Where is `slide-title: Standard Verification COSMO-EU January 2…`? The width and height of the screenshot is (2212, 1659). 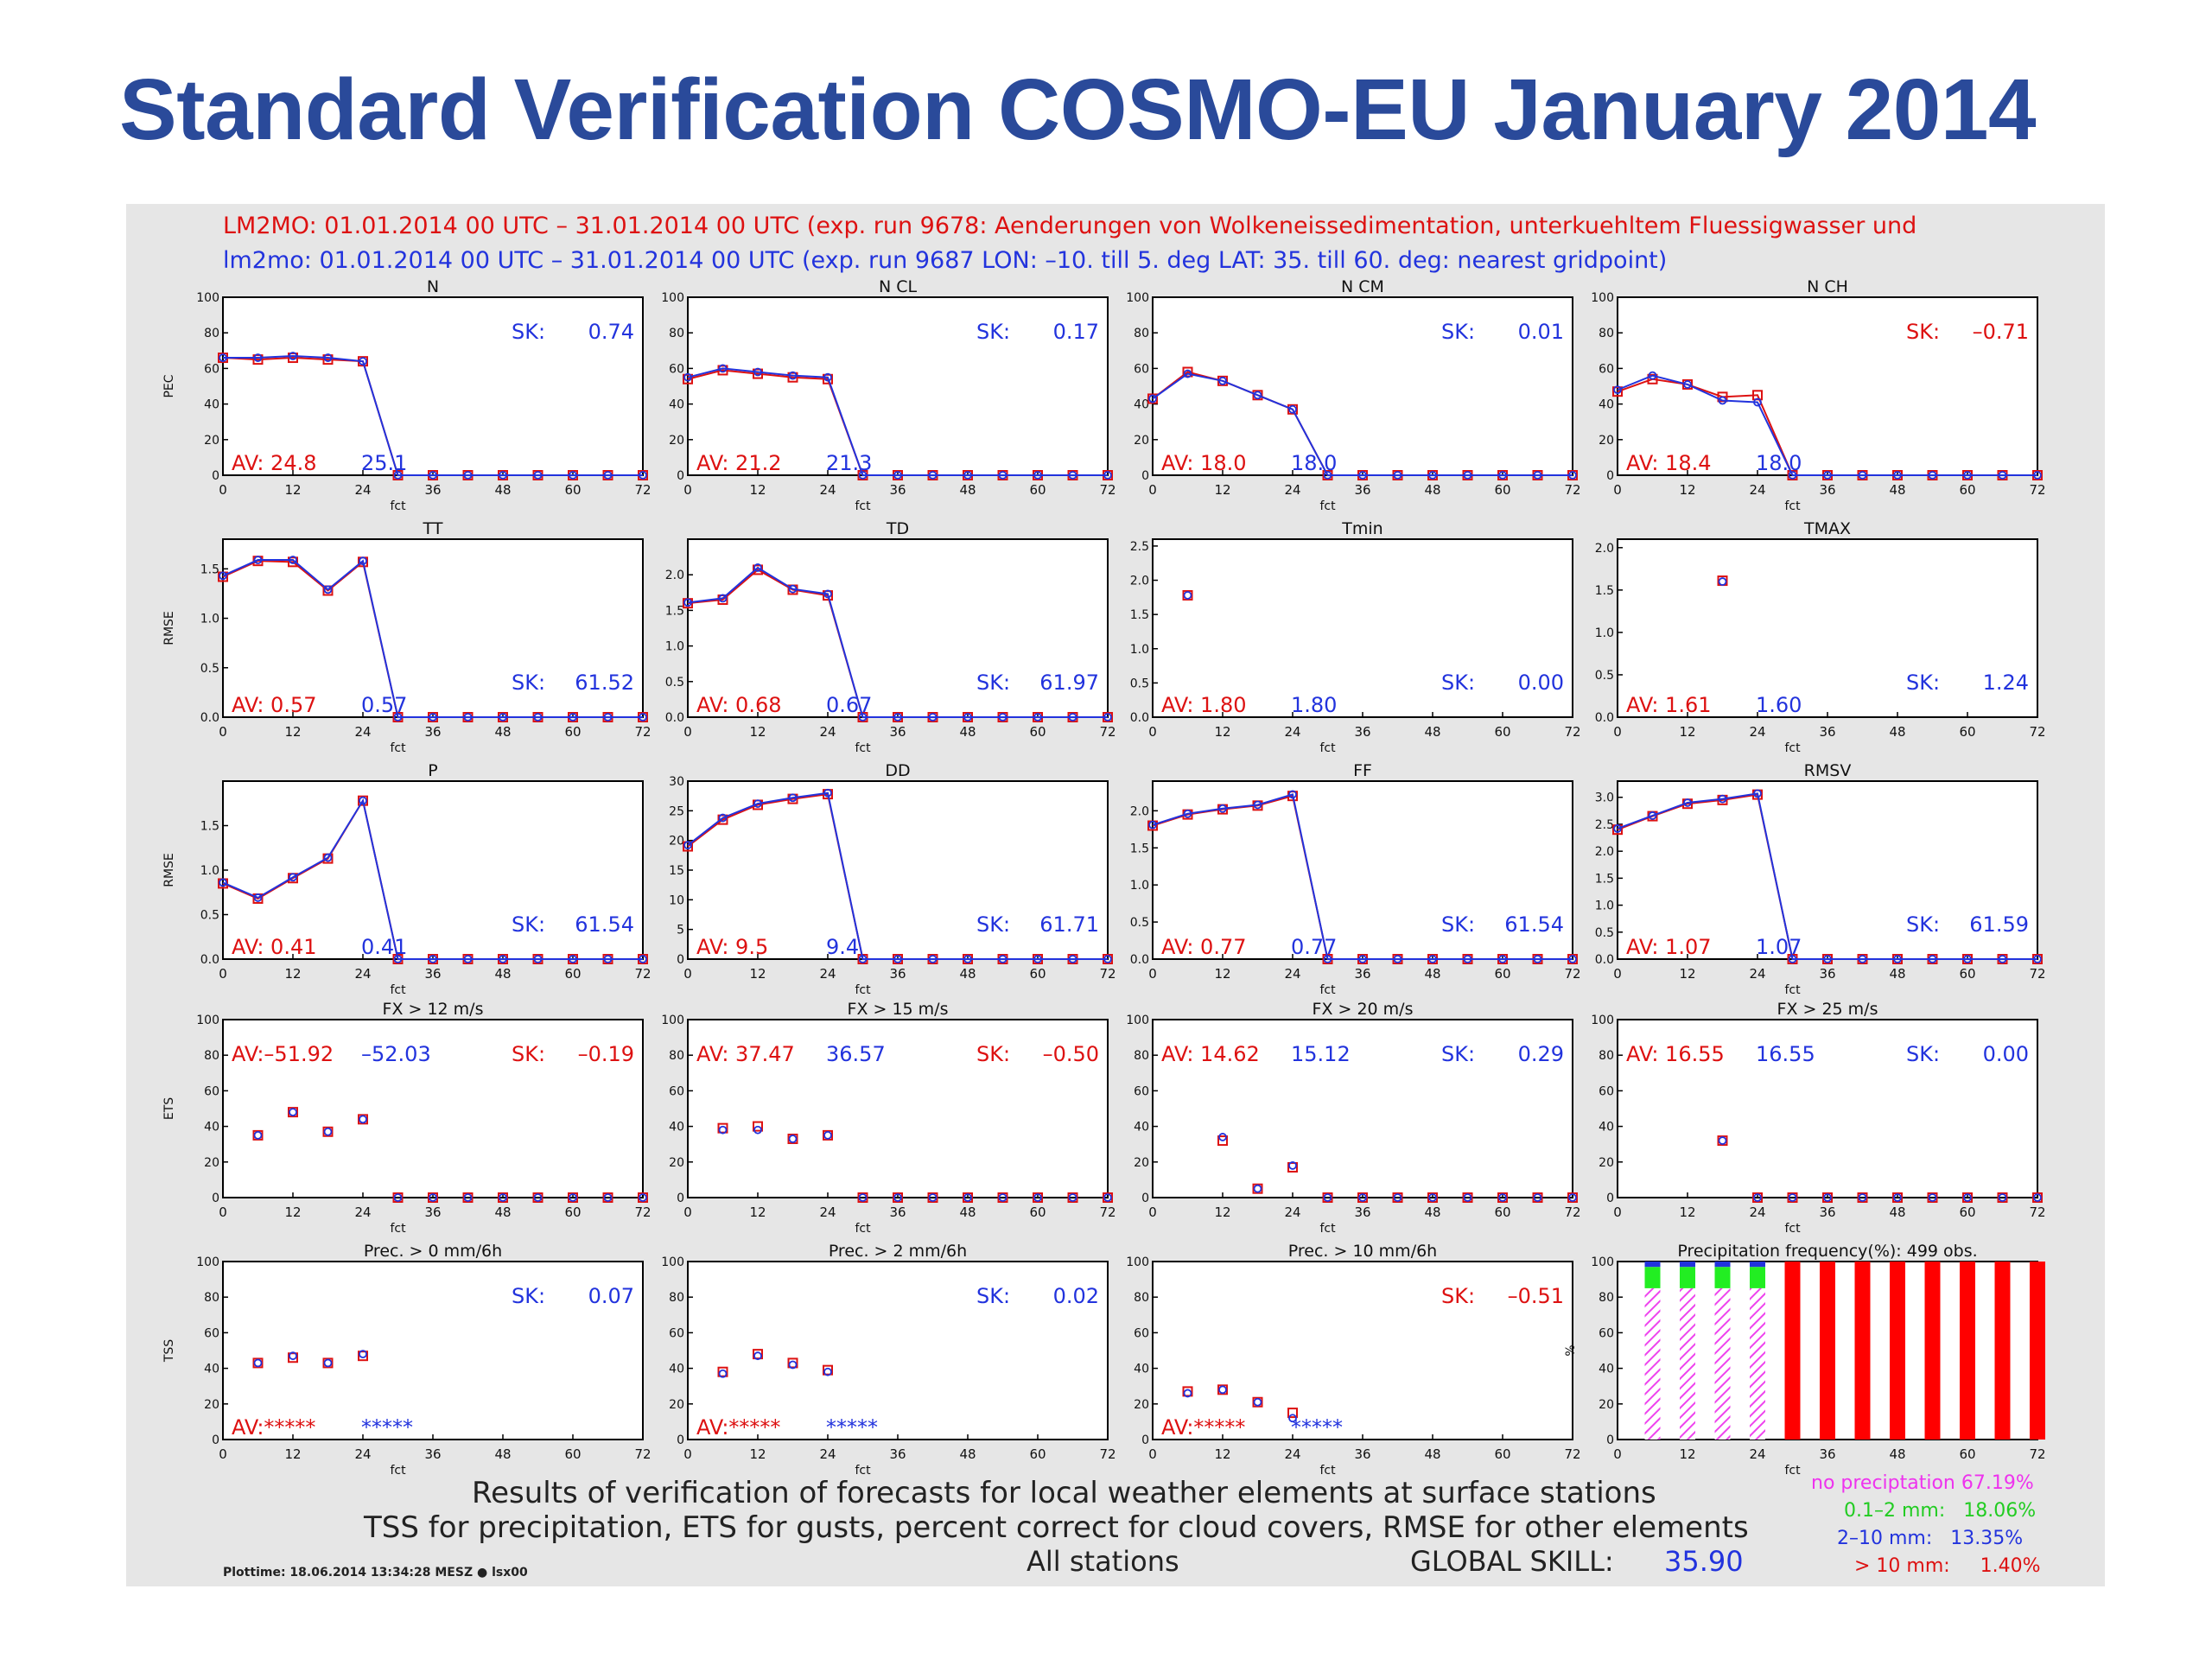 slide-title: Standard Verification COSMO-EU January 2… is located at coordinates (1078, 109).